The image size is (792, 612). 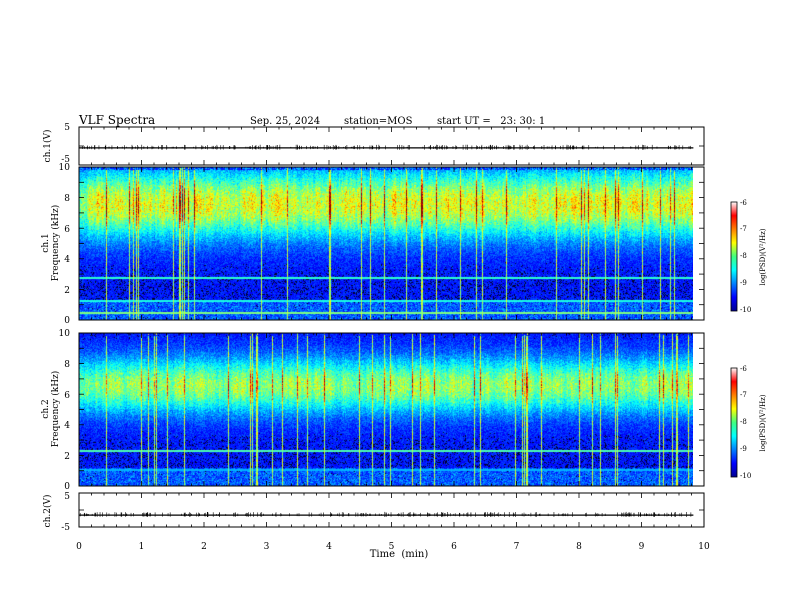 What do you see at coordinates (743, 395) in the screenshot?
I see `ch2-cb-tick-7: -7` at bounding box center [743, 395].